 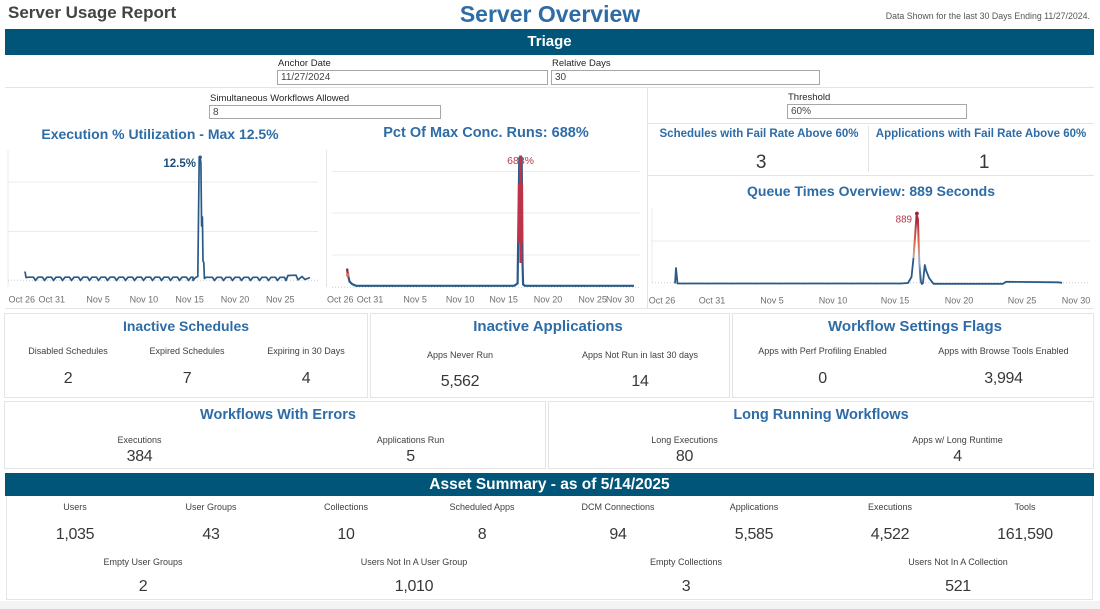 I want to click on svg-text: 688%, so click(x=520, y=161).